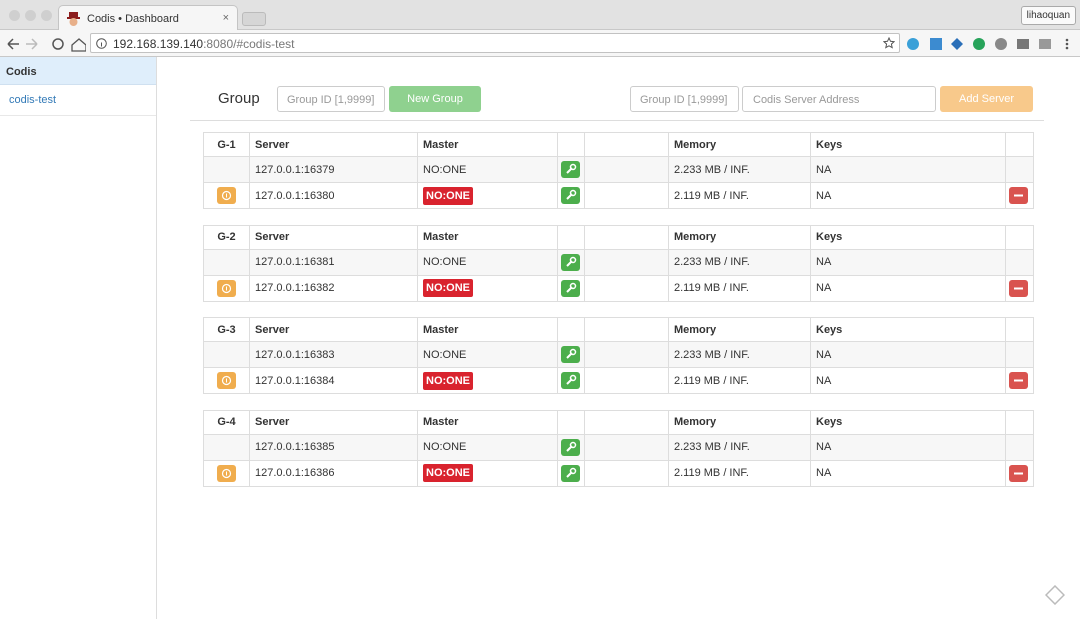 The height and width of the screenshot is (619, 1080). What do you see at coordinates (684, 99) in the screenshot?
I see `server-group-id-input: Group ID [1,9999]` at bounding box center [684, 99].